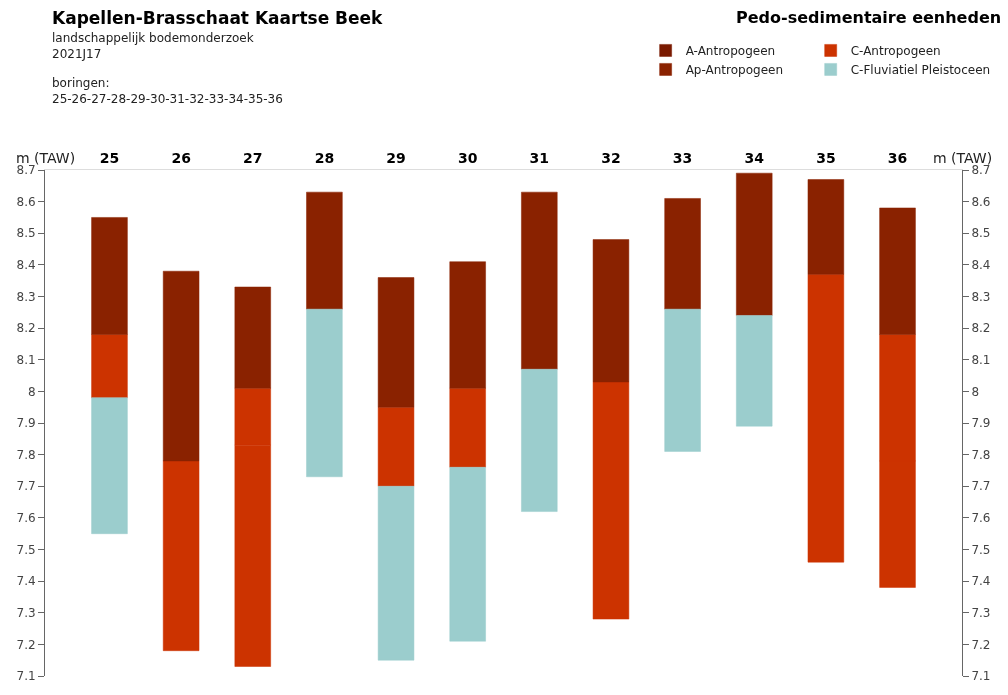 The image size is (1008, 695). What do you see at coordinates (981, 233) in the screenshot?
I see `y2-tick-label: 8.5` at bounding box center [981, 233].